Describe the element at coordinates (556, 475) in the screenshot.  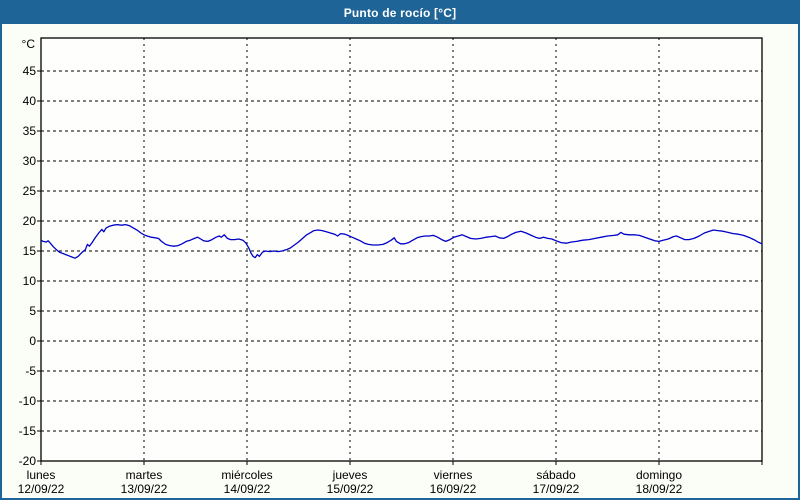
I see `x-day-label: sábado` at that location.